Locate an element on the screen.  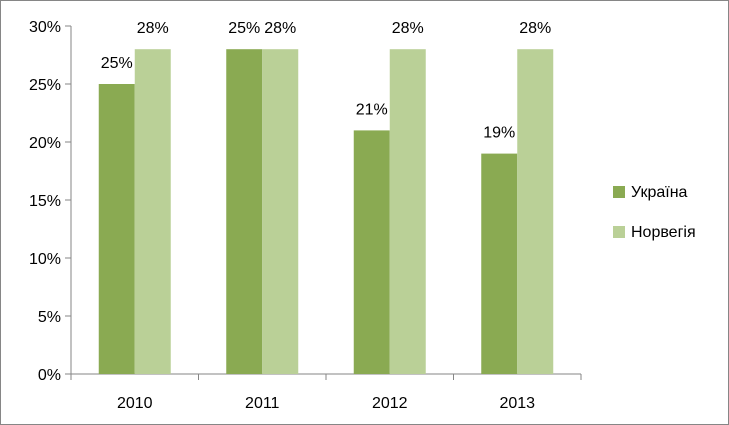
x-tick-label: 2010 is located at coordinates (135, 403).